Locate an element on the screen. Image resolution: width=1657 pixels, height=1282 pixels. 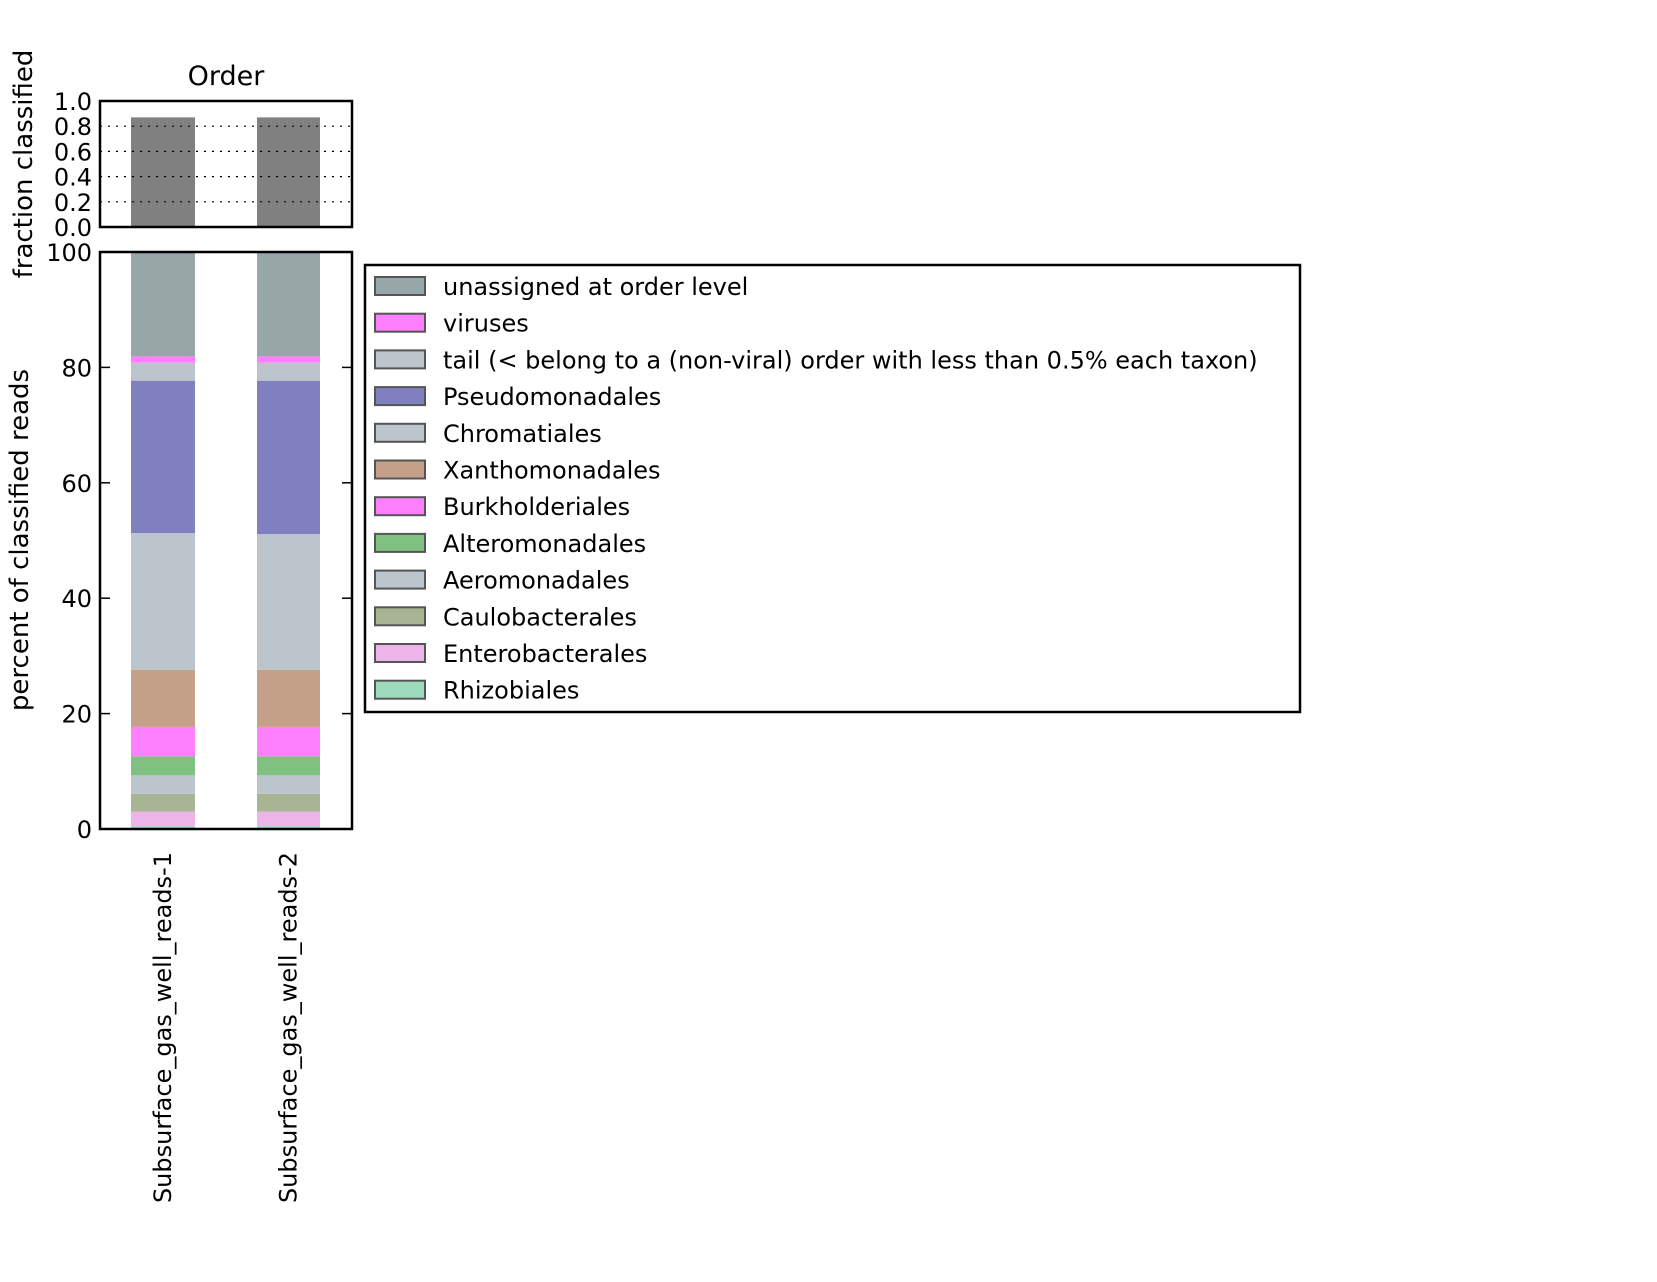
legend-label: viruses is located at coordinates (486, 324).